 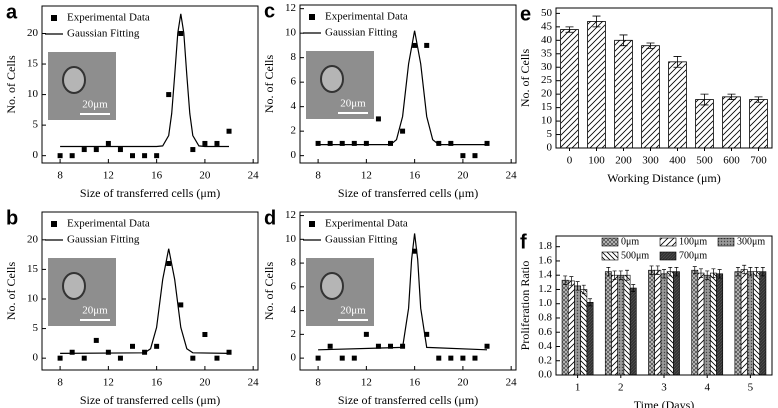 I want to click on y-tick-label: 15, so click(x=547, y=107).